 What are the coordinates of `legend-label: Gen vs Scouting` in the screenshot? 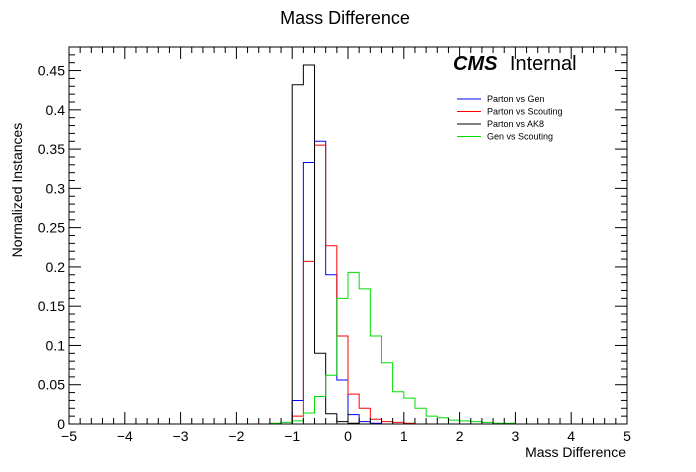 It's located at (520, 137).